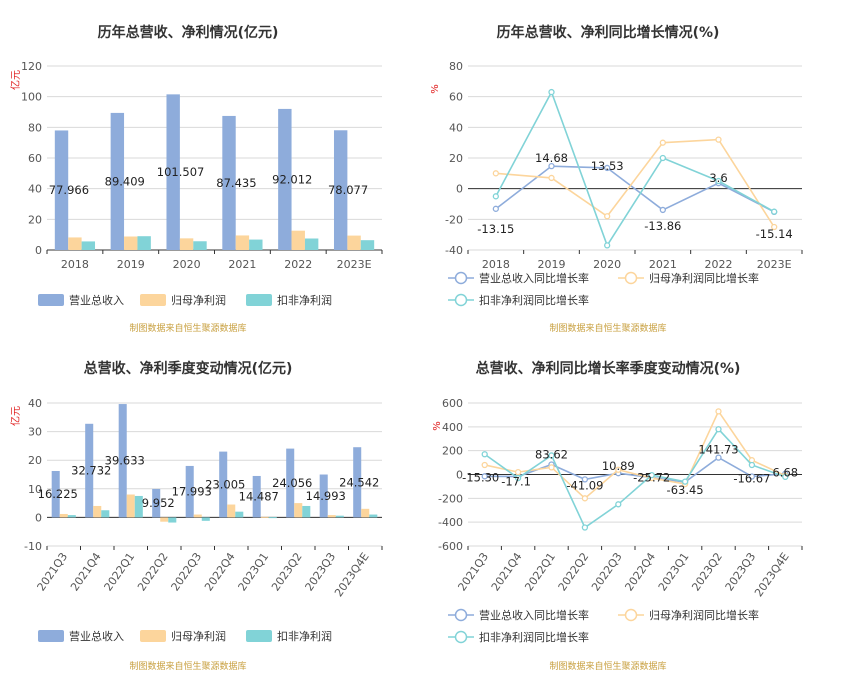 The height and width of the screenshot is (696, 851). Describe the element at coordinates (452, 403) in the screenshot. I see `y-tick-label: 600` at that location.